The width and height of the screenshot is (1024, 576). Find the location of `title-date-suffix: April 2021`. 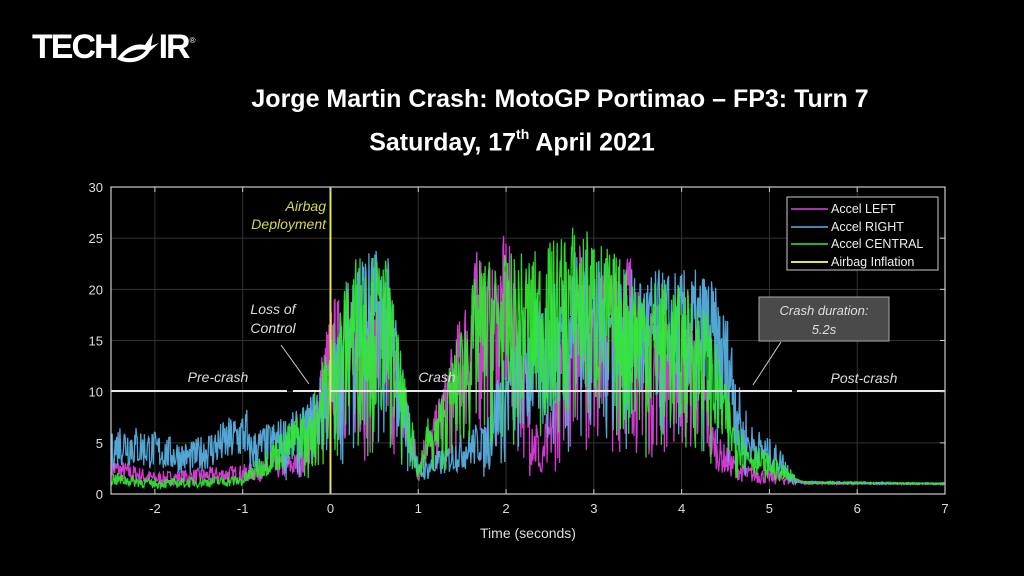

title-date-suffix: April 2021 is located at coordinates (592, 142).